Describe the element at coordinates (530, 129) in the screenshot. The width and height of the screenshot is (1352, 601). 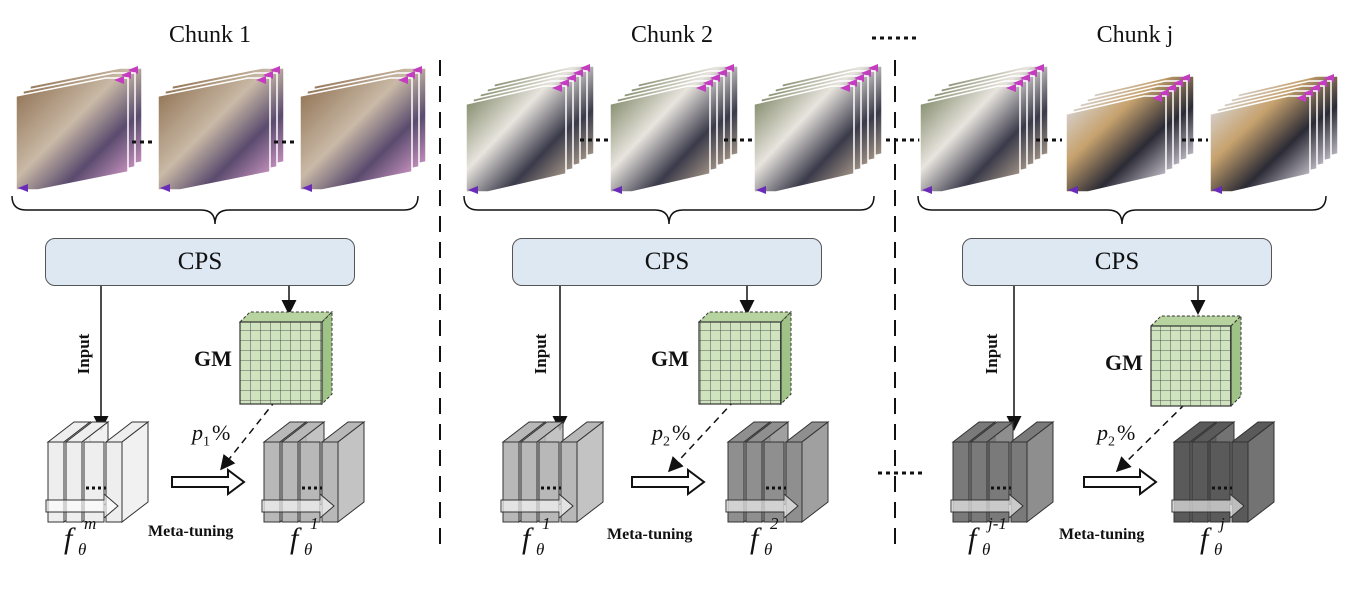
I see `chunk-2-frames-a` at that location.